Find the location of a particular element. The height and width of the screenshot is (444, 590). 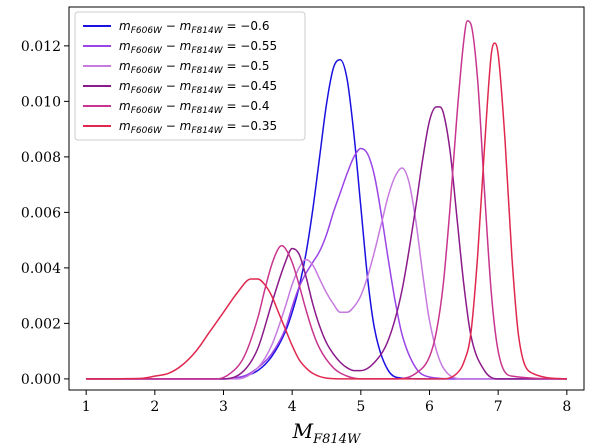

y-tick-label: 0.008 is located at coordinates (41, 158).